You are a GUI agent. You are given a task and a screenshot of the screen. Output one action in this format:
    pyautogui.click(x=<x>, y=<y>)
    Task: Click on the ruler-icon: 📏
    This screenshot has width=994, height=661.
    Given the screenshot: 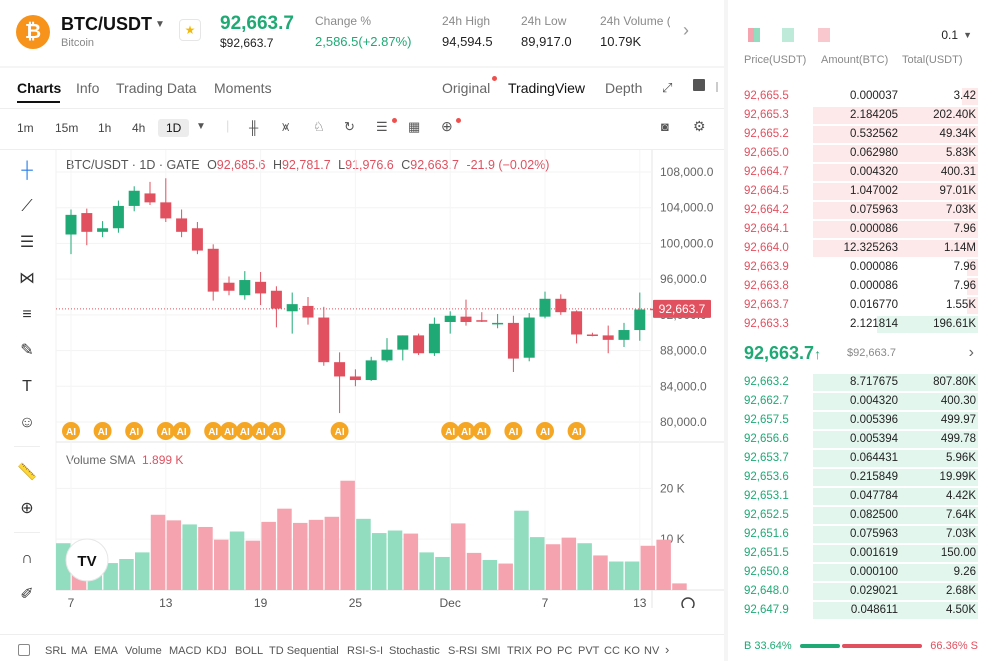 What is the action you would take?
    pyautogui.click(x=27, y=472)
    